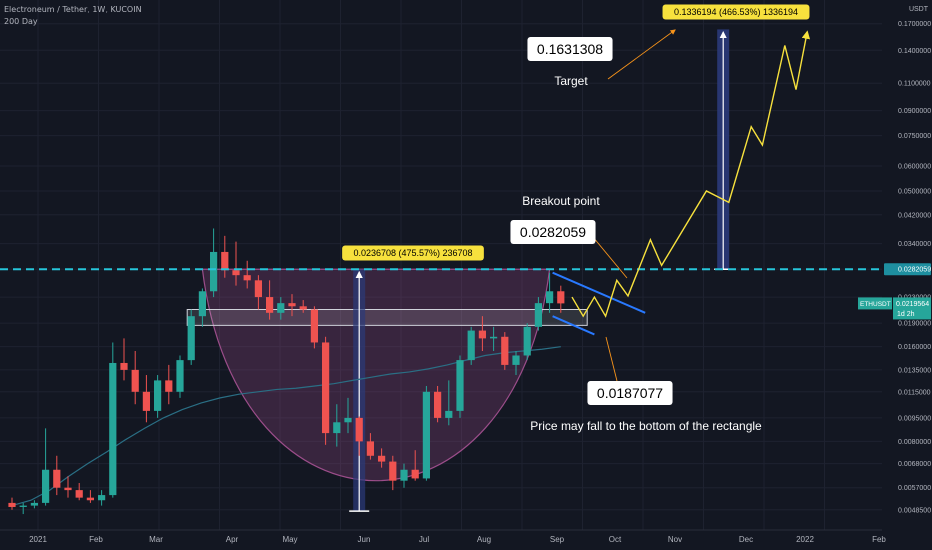  What do you see at coordinates (914, 24) in the screenshot?
I see `price-tick: 0.1700000` at bounding box center [914, 24].